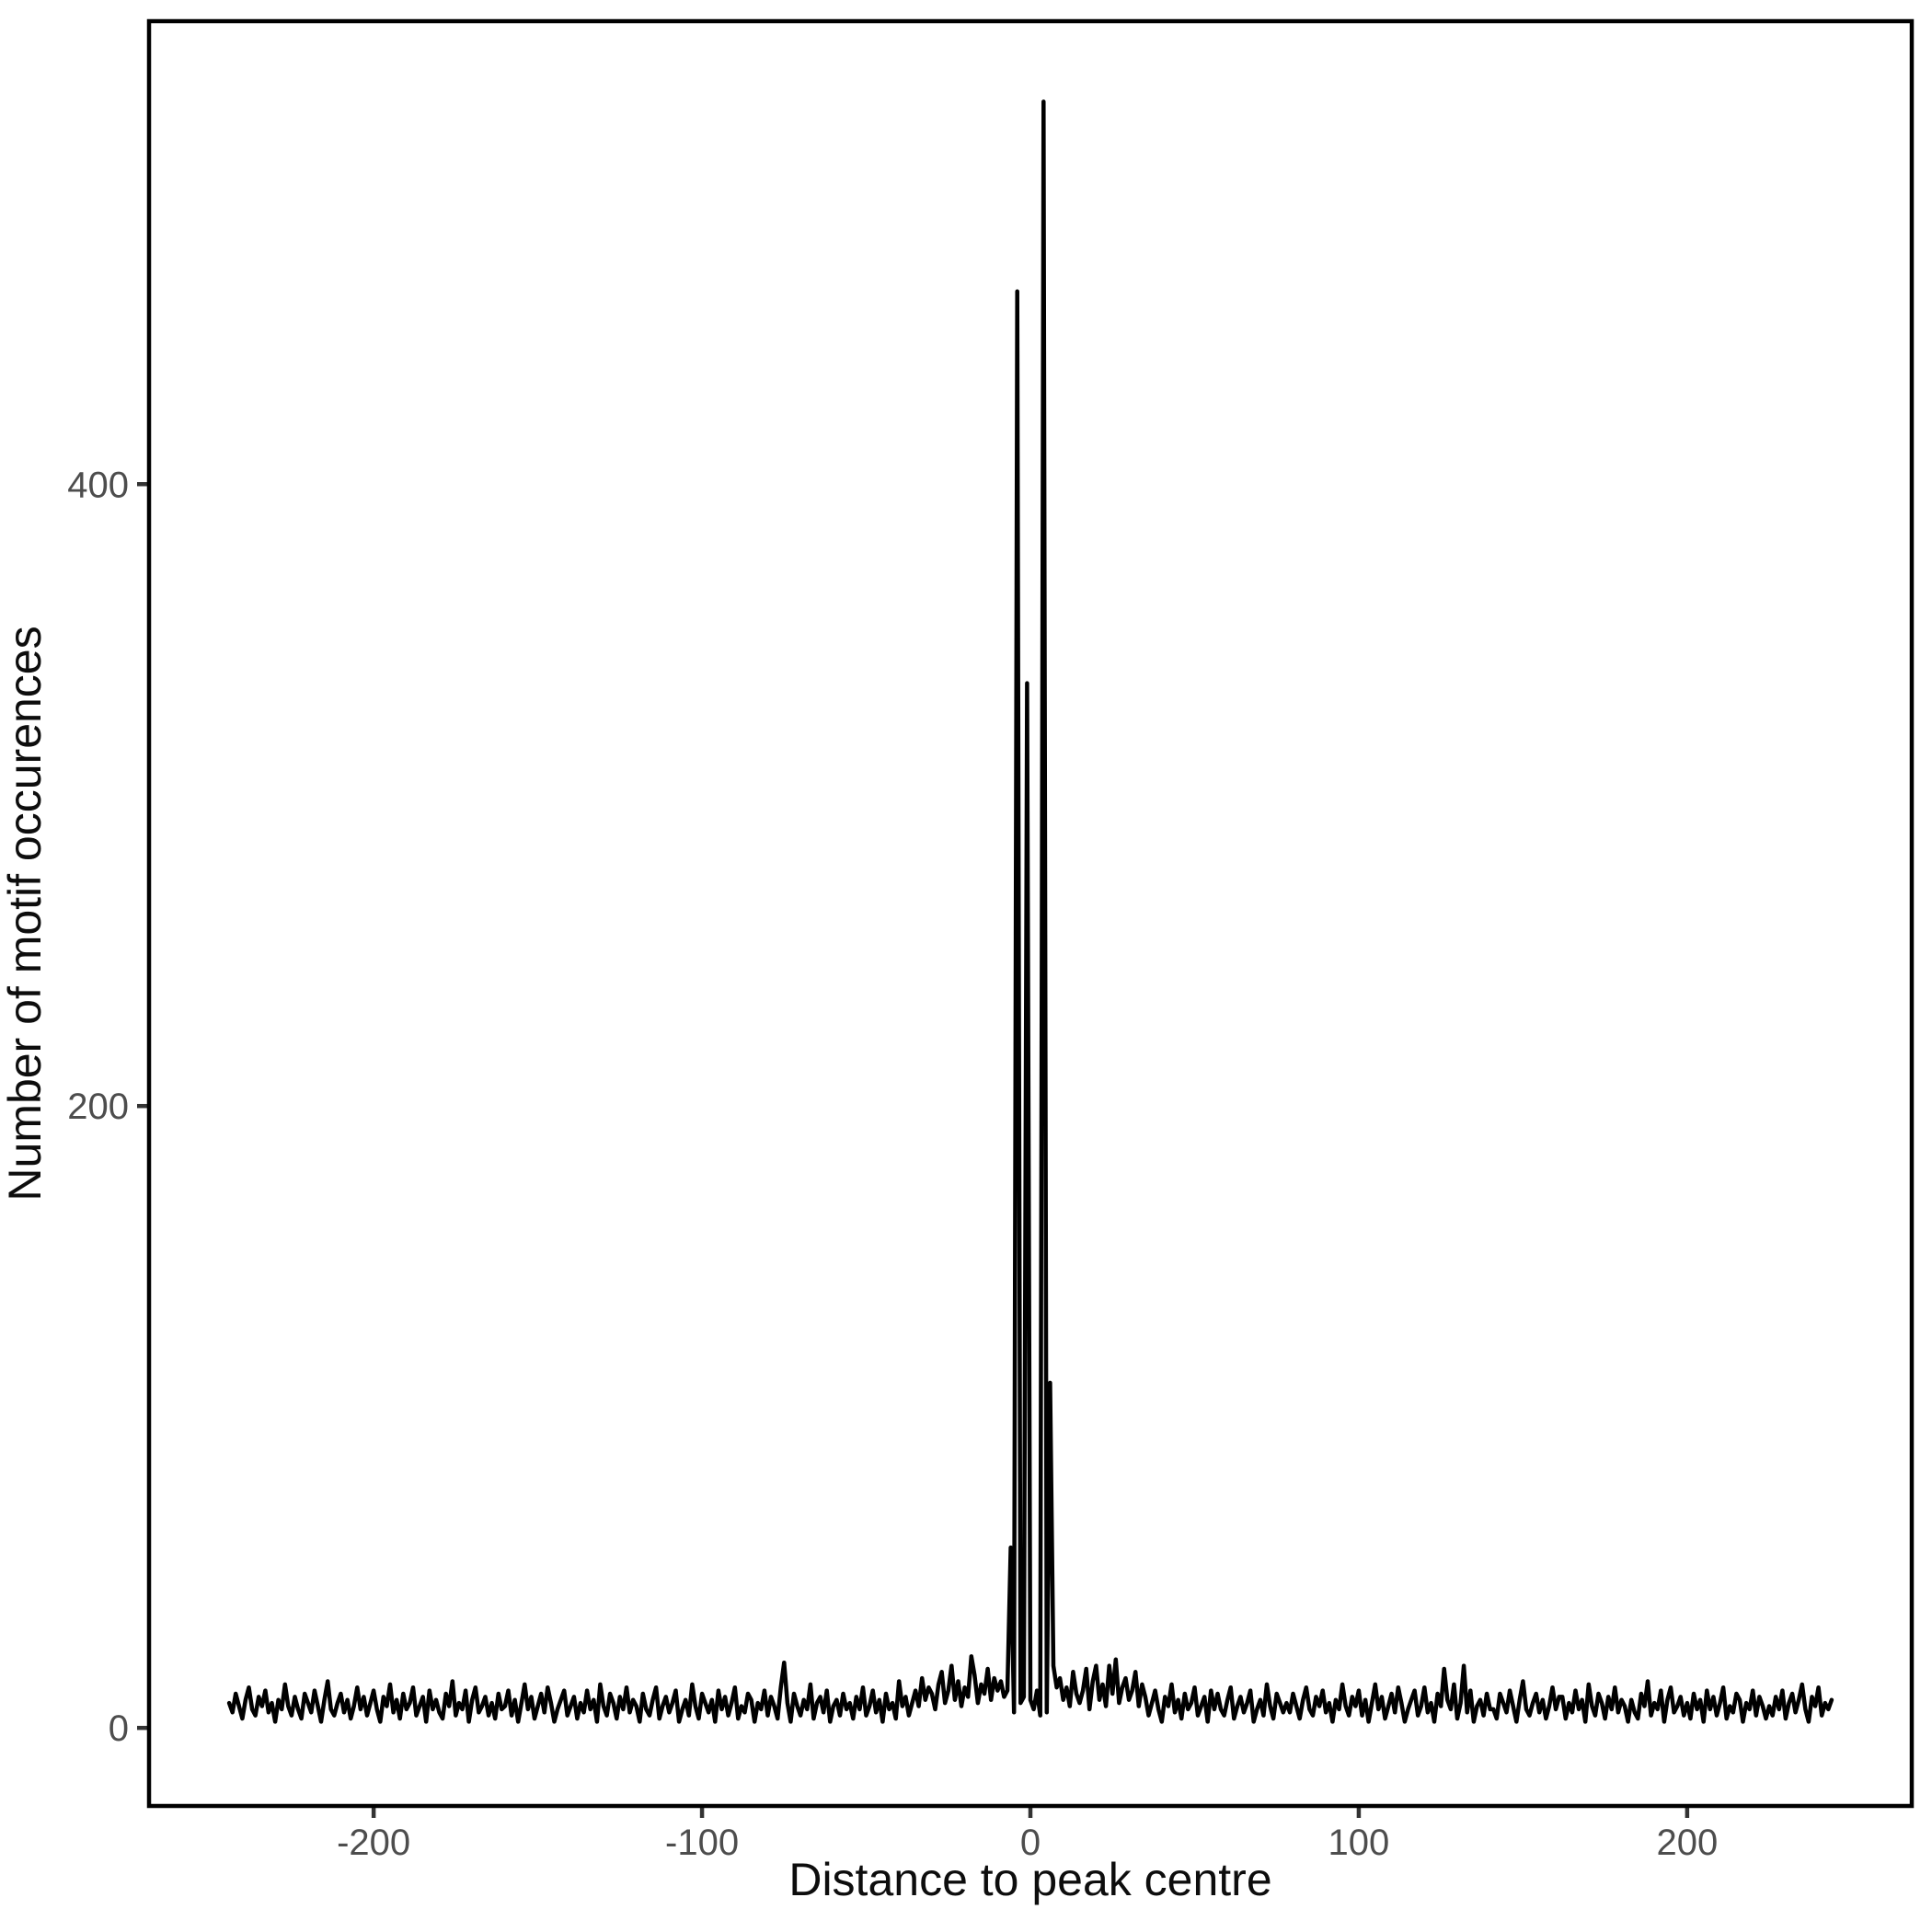 The width and height of the screenshot is (1932, 1932). Describe the element at coordinates (1687, 1843) in the screenshot. I see `x-tick-label: 200` at that location.